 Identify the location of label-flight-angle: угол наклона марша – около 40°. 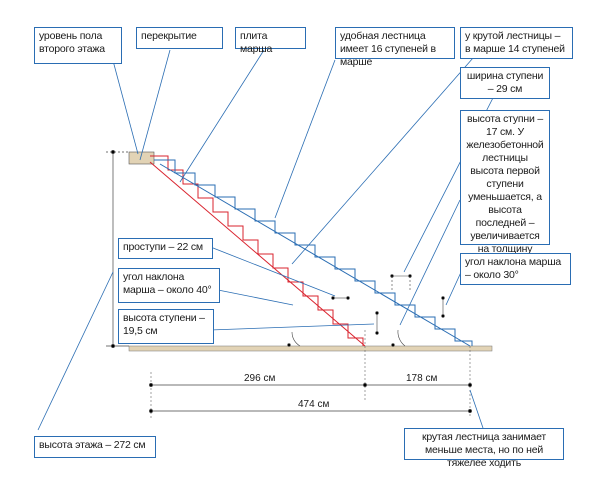
(169, 285).